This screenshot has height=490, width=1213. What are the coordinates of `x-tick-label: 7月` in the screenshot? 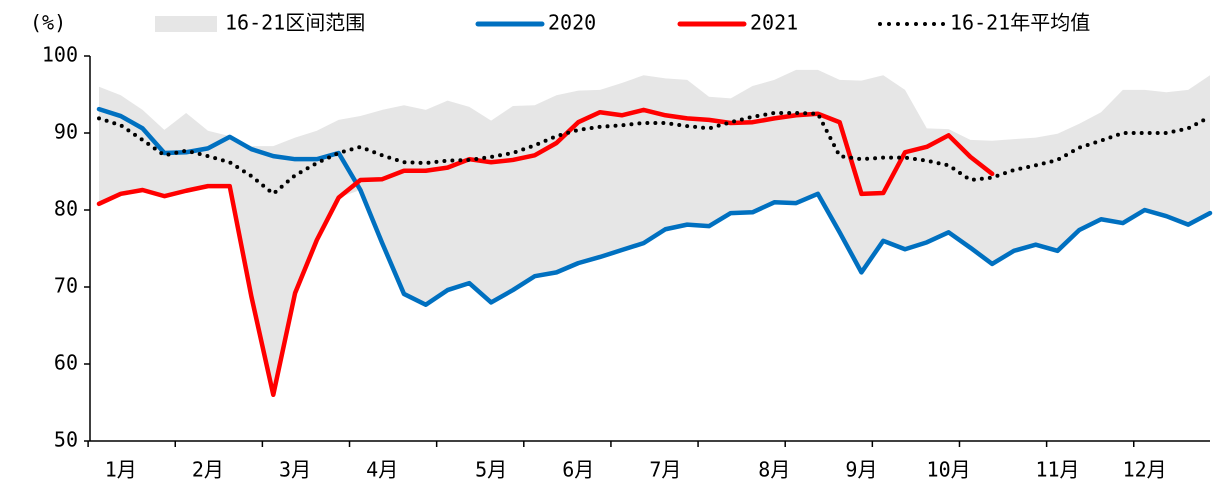 It's located at (665, 470).